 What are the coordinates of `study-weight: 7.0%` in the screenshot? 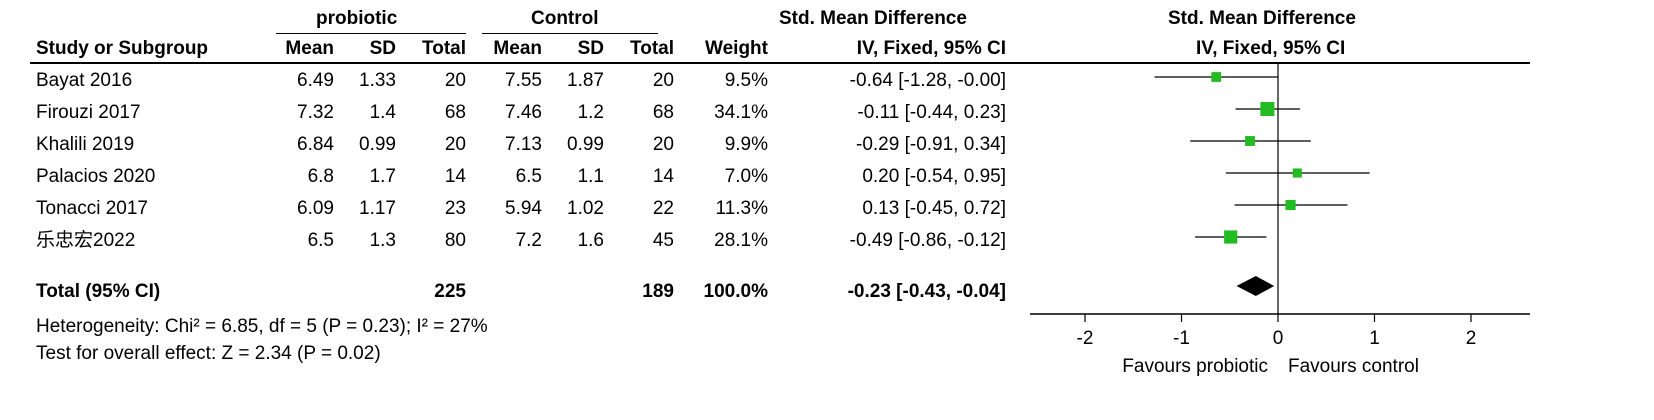 It's located at (746, 176).